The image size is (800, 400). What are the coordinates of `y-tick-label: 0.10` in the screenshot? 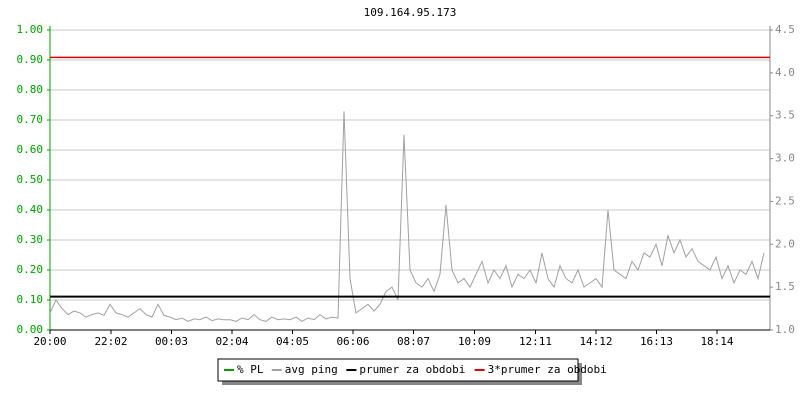 It's located at (30, 299).